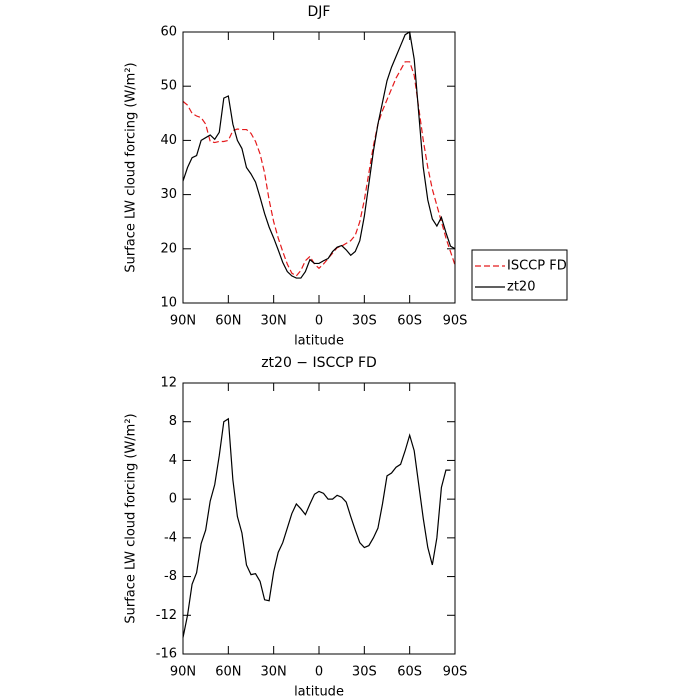  I want to click on y-tick-label: 8, so click(173, 421).